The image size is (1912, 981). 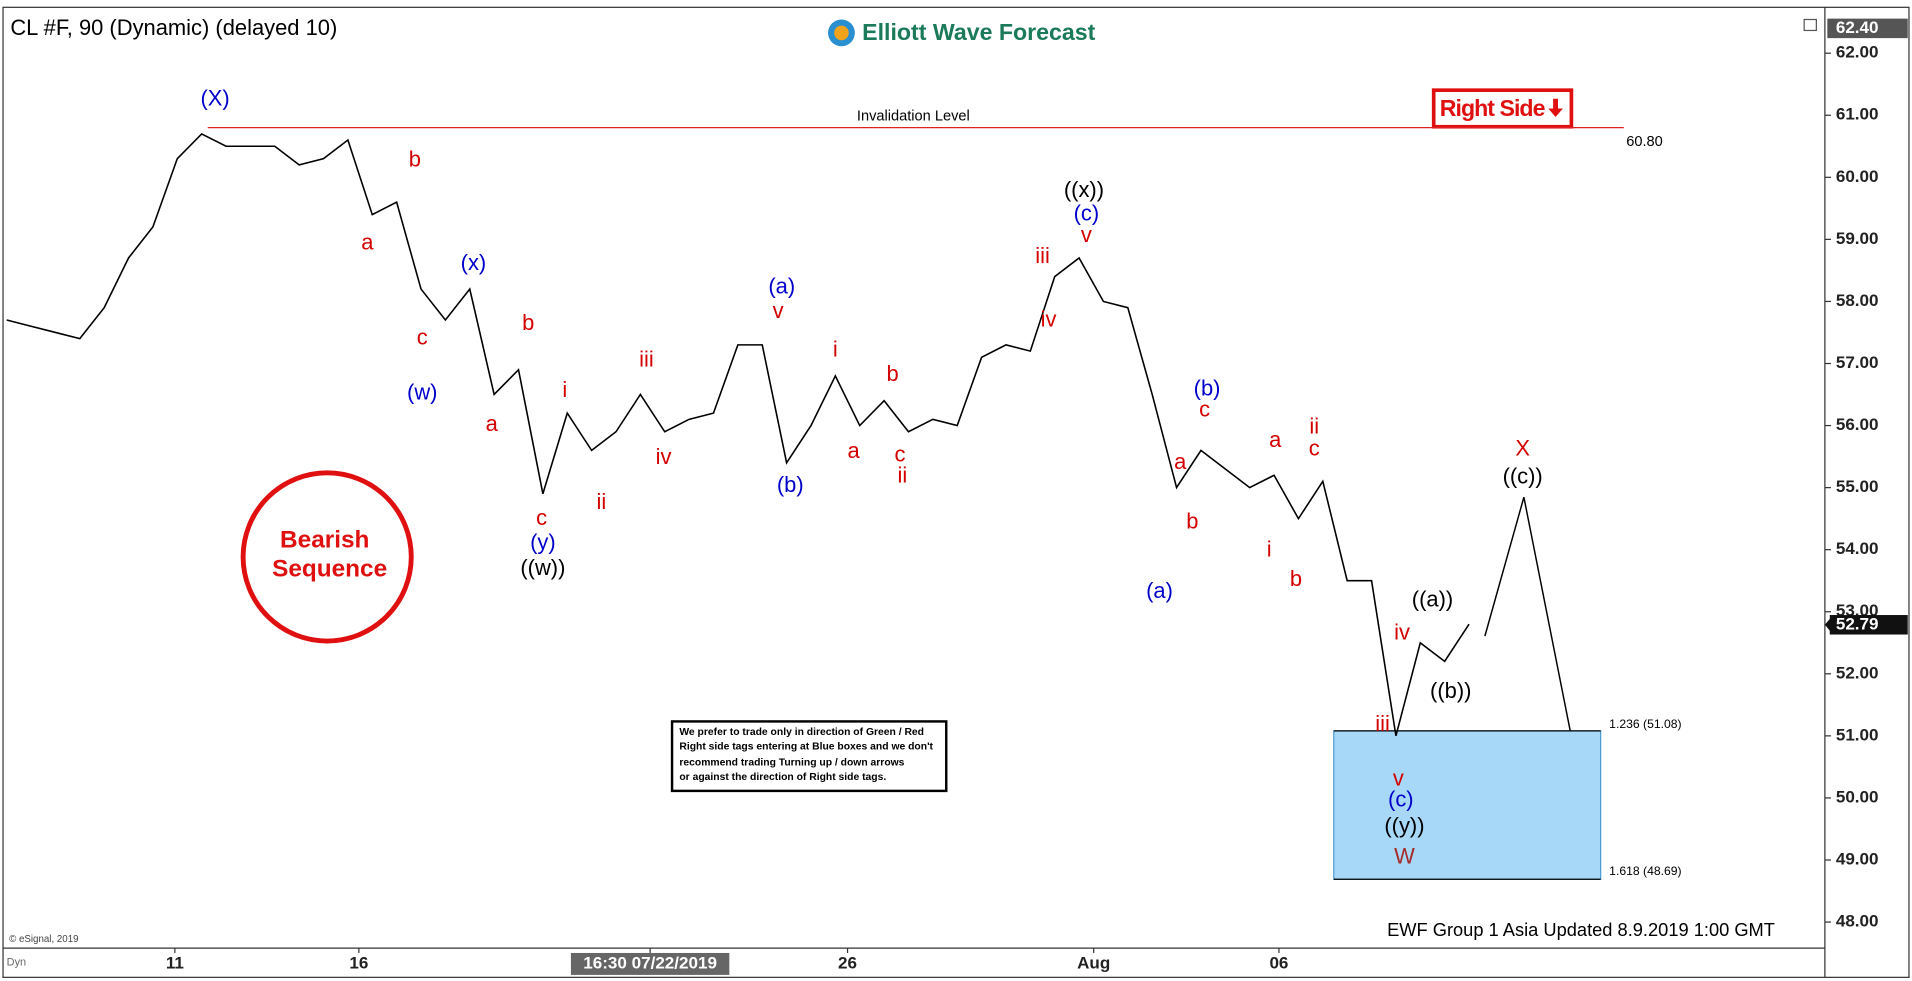 I want to click on wave-label: X, so click(x=1522, y=447).